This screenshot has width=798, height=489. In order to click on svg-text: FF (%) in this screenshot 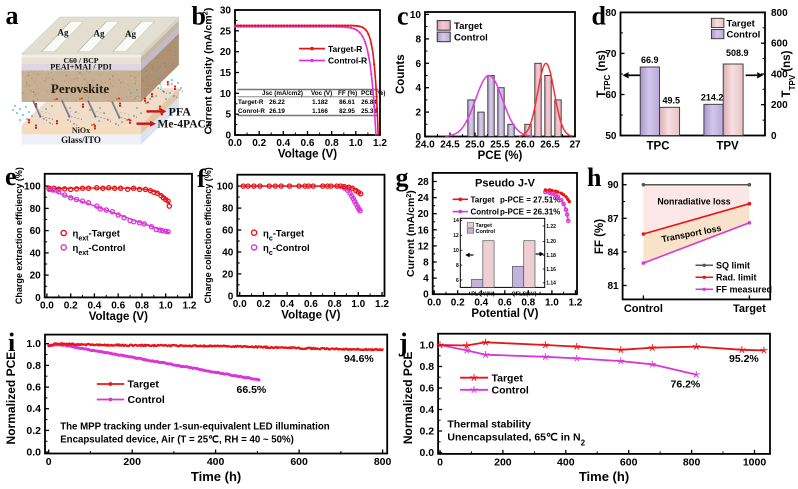, I will do `click(600, 236)`.